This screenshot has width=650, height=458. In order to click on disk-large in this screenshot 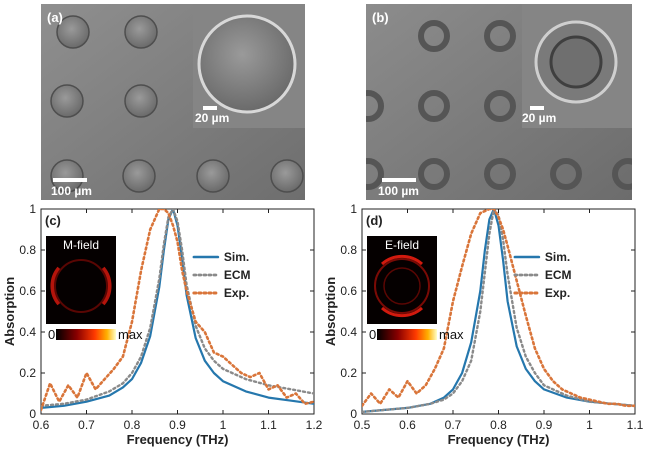, I will do `click(247, 64)`.